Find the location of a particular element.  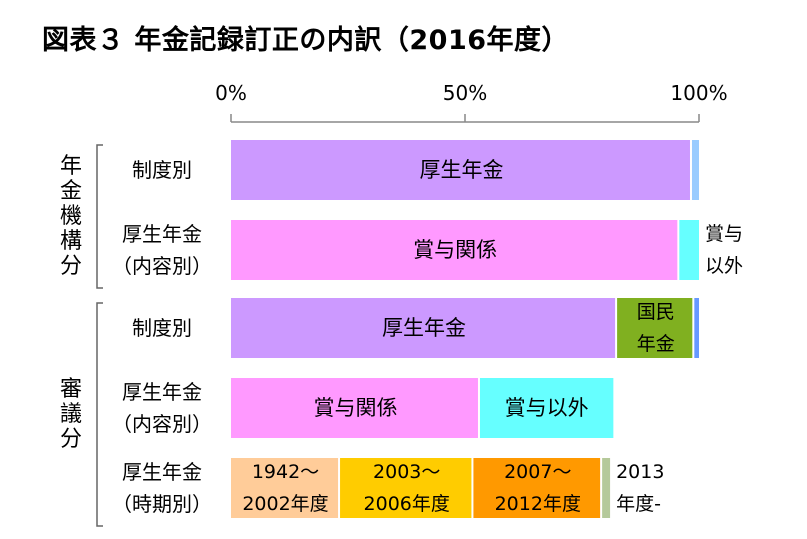

bar-segment-label: 1942～ is located at coordinates (285, 472).